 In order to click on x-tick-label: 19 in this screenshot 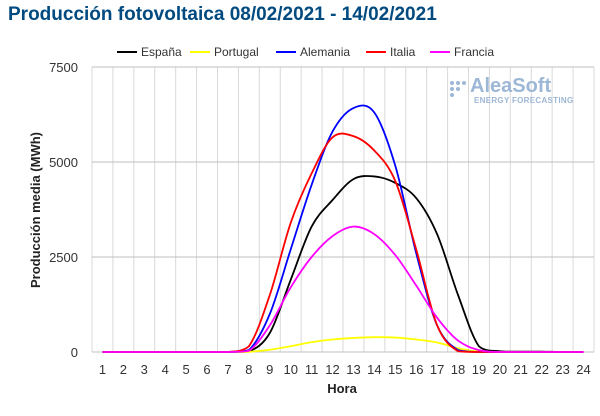, I will do `click(479, 369)`.